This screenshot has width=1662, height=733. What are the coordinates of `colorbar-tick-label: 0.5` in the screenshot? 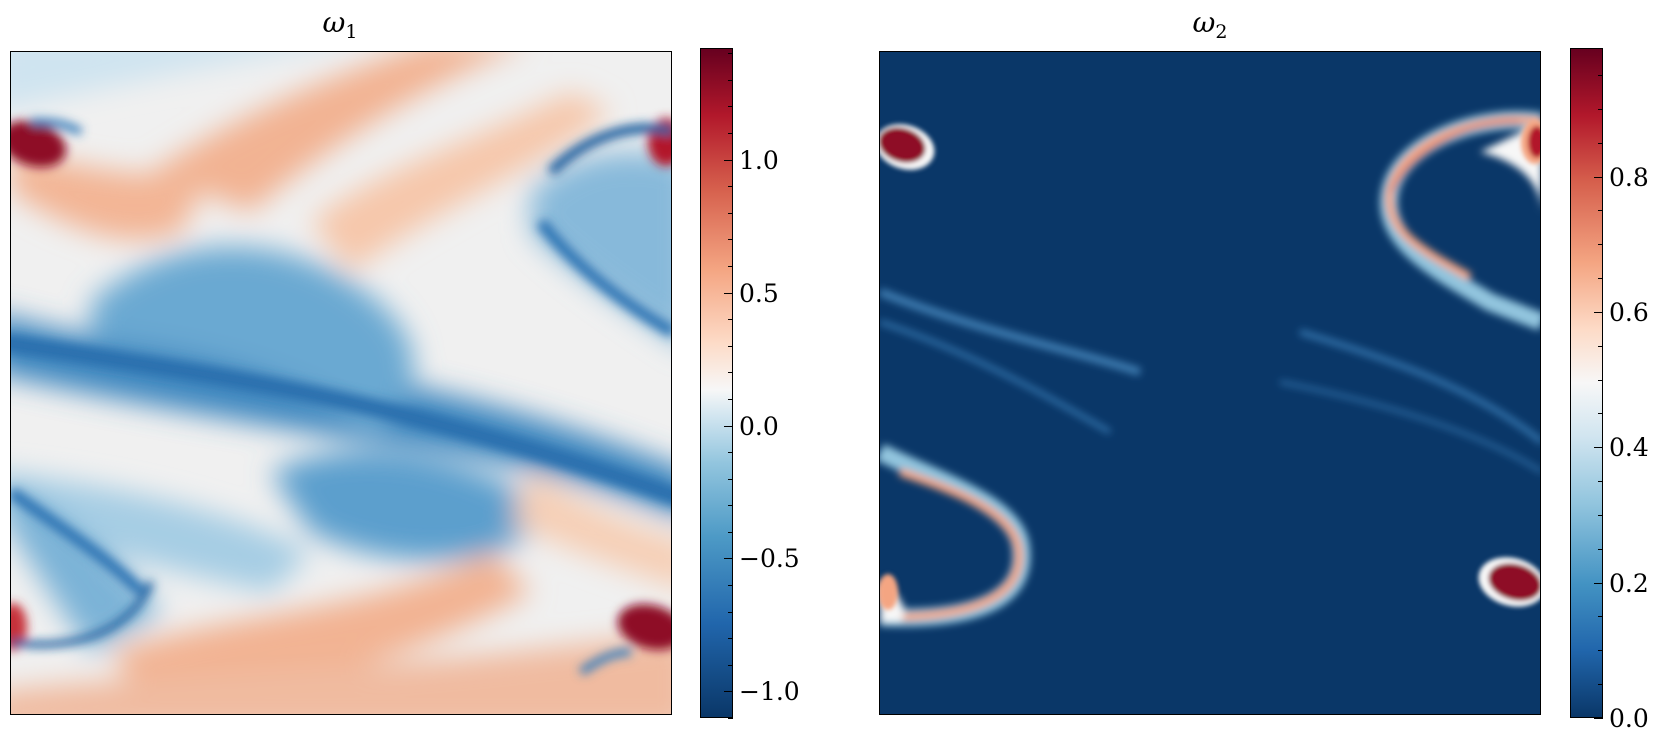 It's located at (759, 293).